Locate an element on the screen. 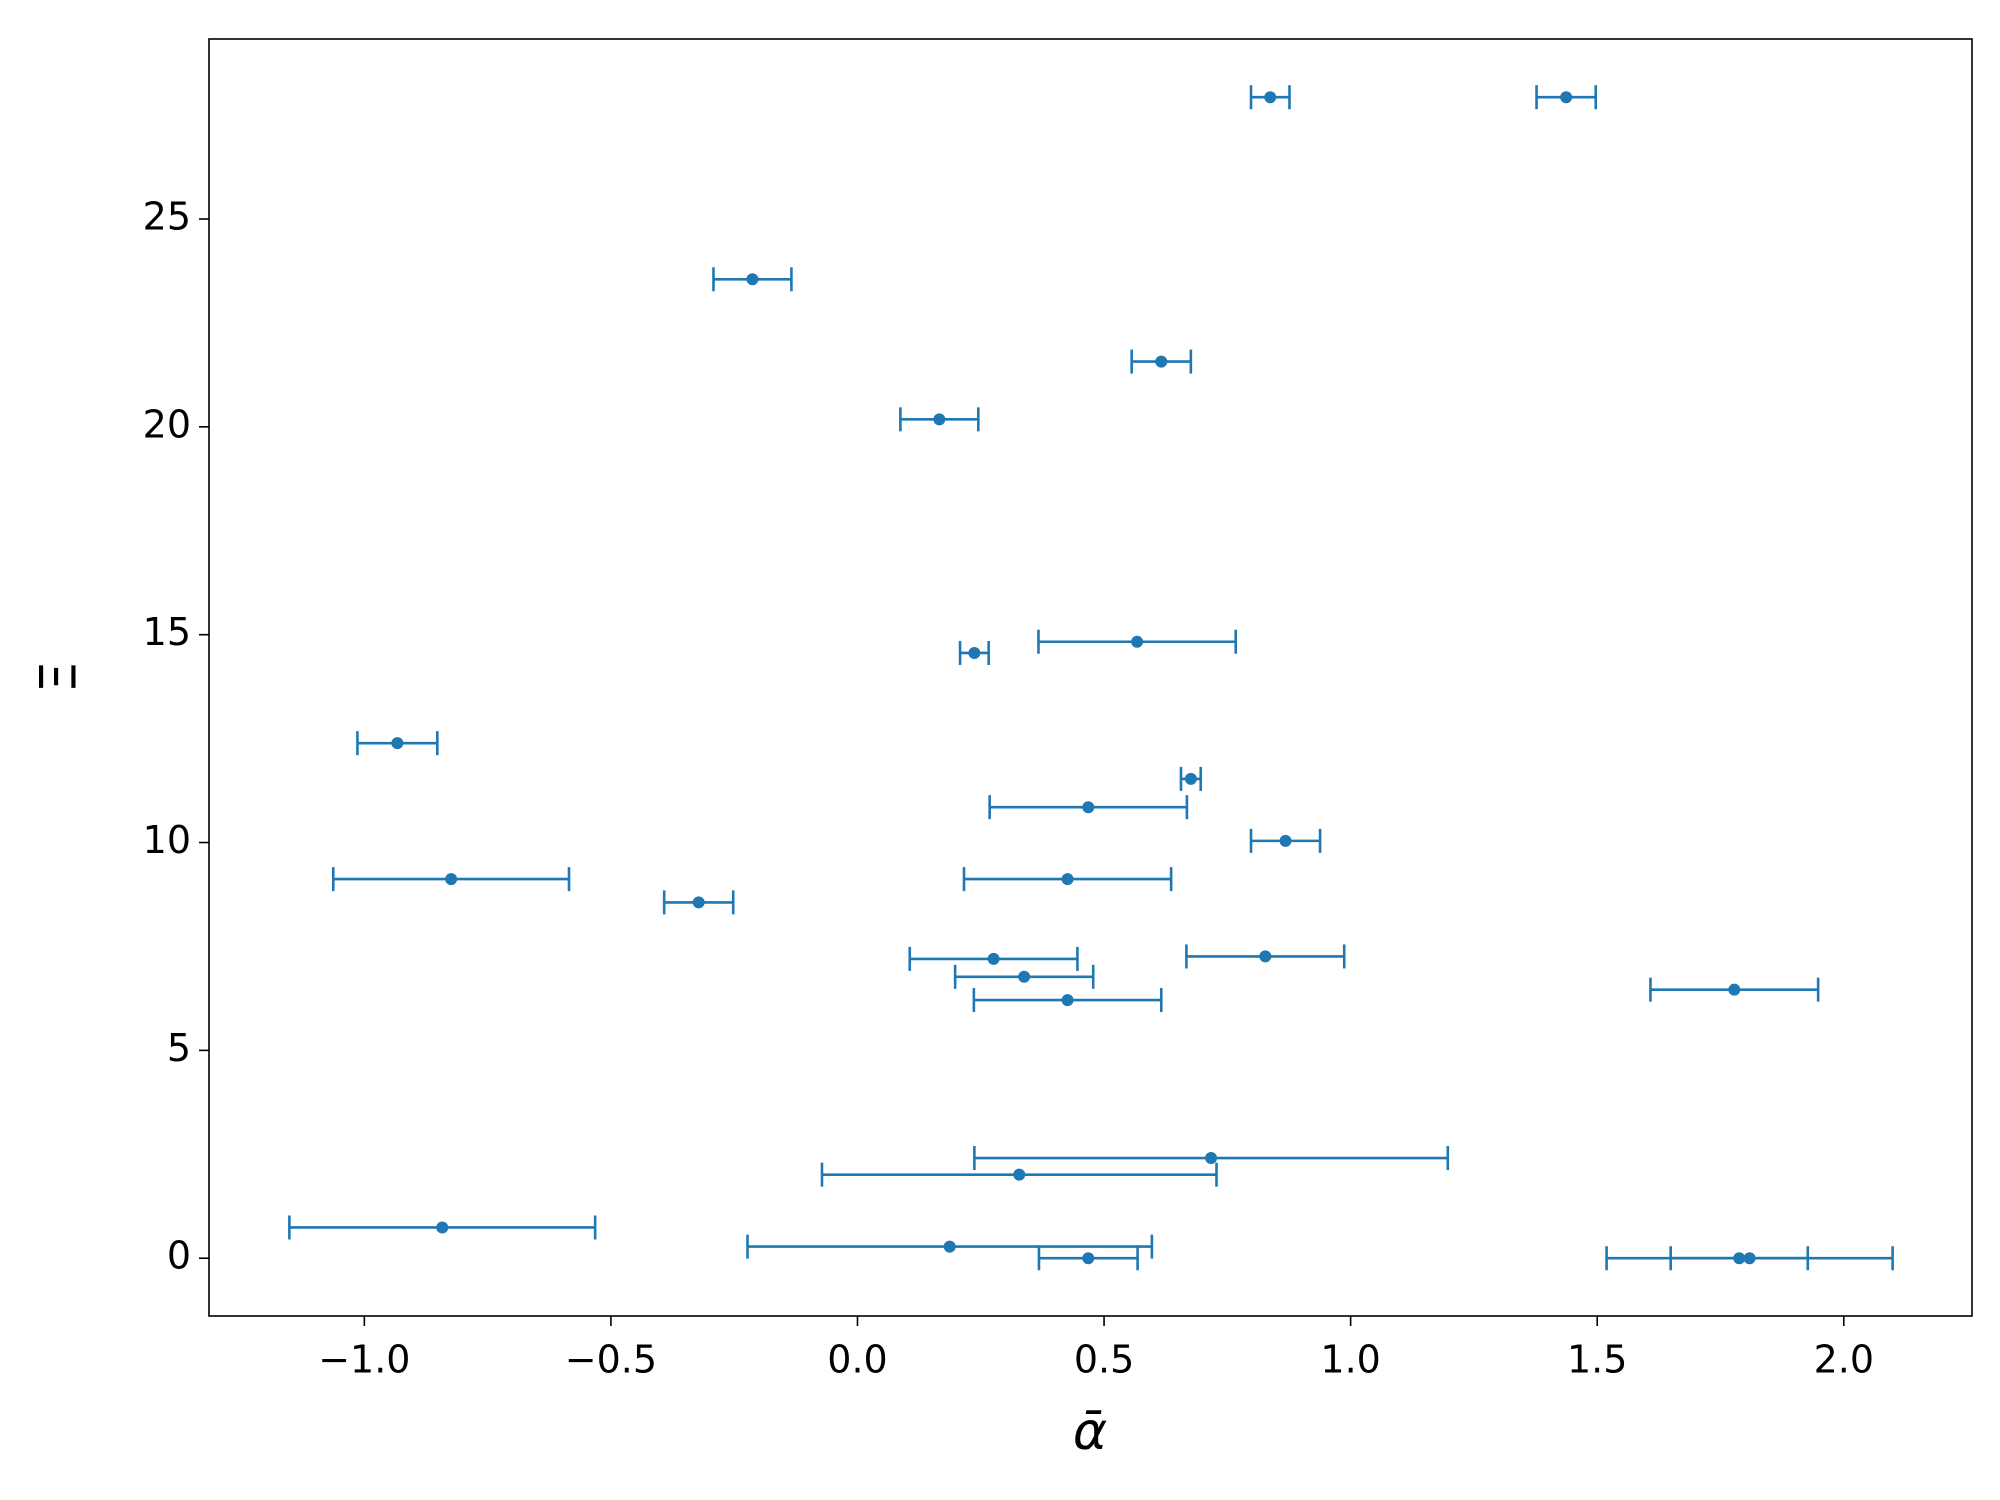 Image resolution: width=2000 pixels, height=1500 pixels. y-tick-label: 20 is located at coordinates (167, 424).